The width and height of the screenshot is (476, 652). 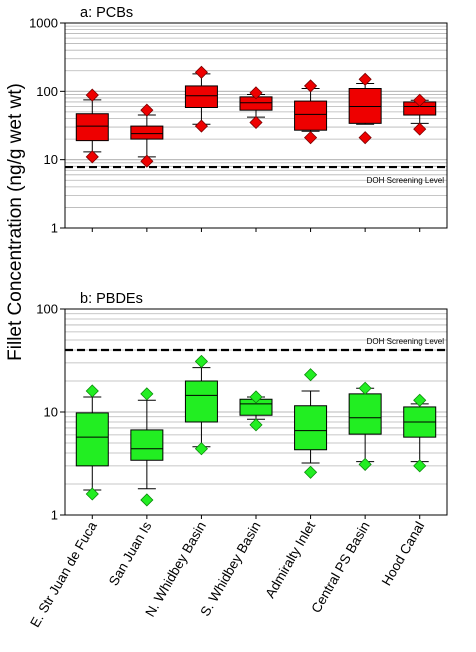 I want to click on y-axis-ticks: 1 10 100, so click(x=50, y=412).